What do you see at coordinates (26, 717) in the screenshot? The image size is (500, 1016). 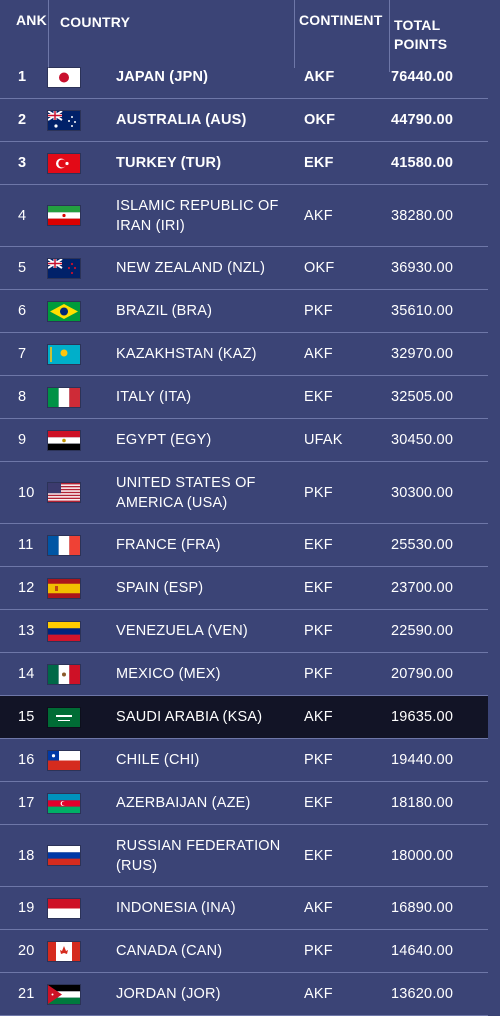 I see `rank-cell: 15` at bounding box center [26, 717].